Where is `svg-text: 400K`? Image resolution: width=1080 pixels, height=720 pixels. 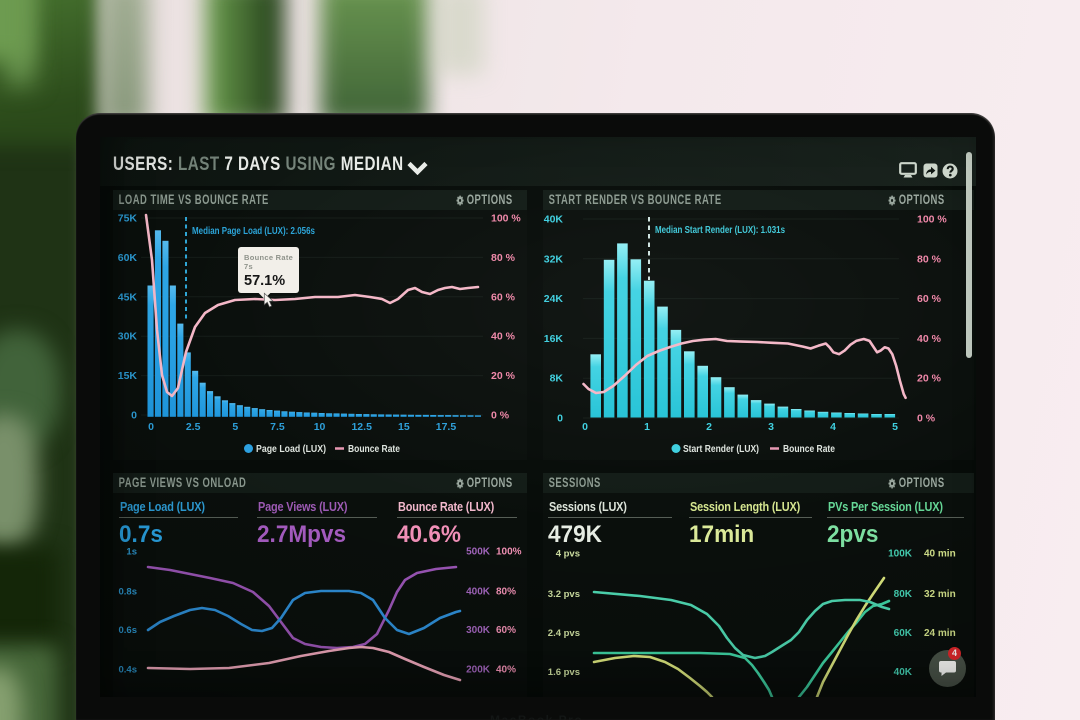
svg-text: 400K is located at coordinates (478, 592).